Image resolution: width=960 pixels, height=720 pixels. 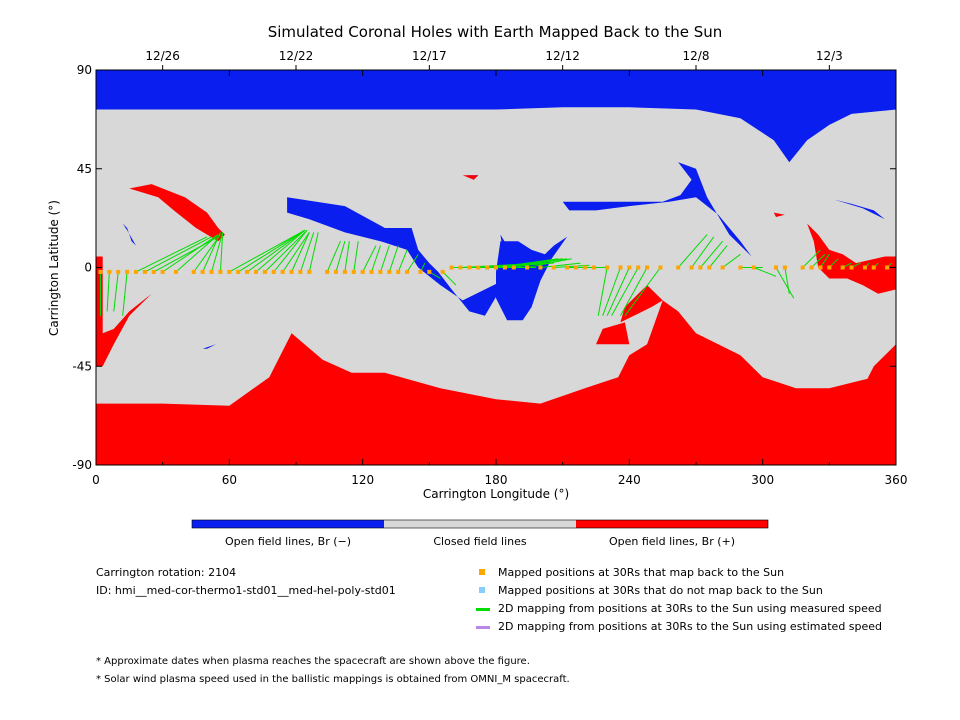 I want to click on legend-square-swatch, so click(x=482, y=572).